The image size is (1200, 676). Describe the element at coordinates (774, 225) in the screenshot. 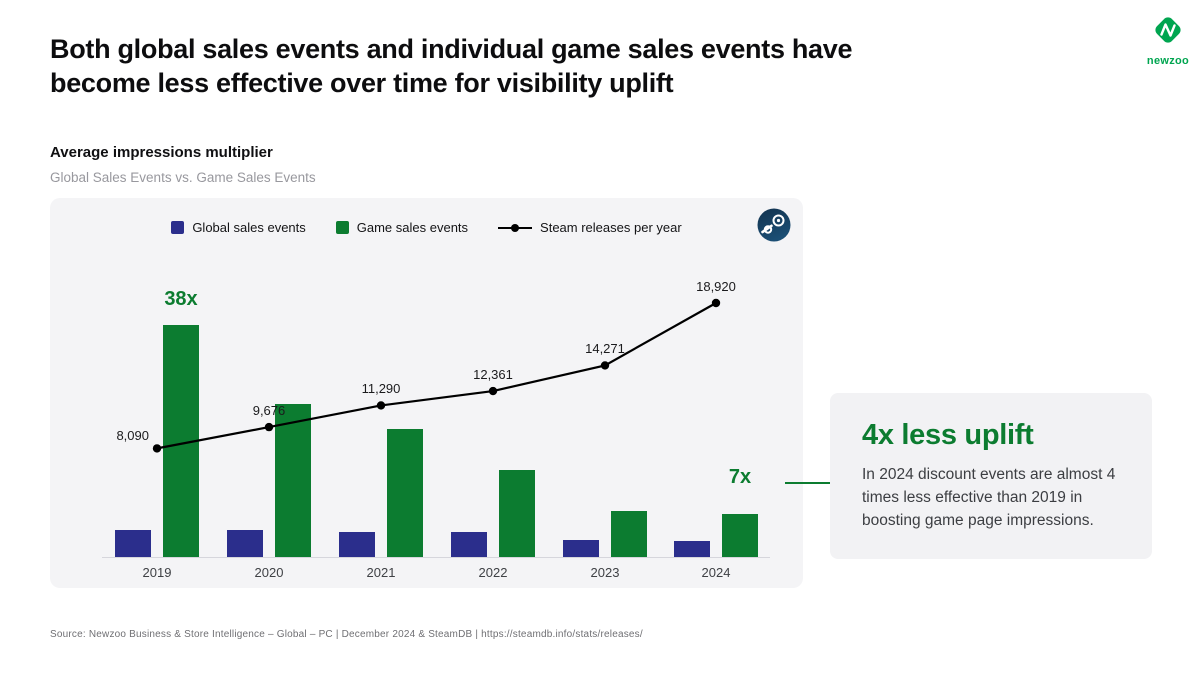

I see `steam-icon` at that location.